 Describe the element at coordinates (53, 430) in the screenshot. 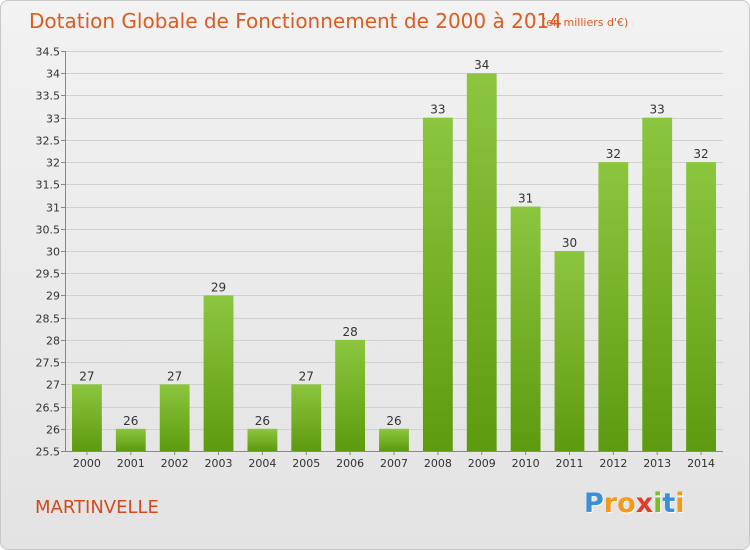

I see `y-tick-label: 26` at that location.